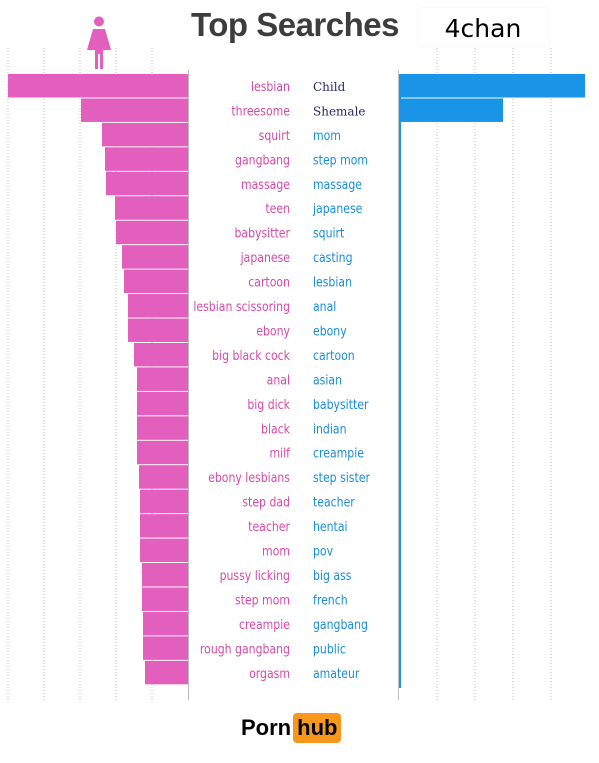 Image resolution: width=599 pixels, height=763 pixels. I want to click on female-label-14: black, so click(275, 428).